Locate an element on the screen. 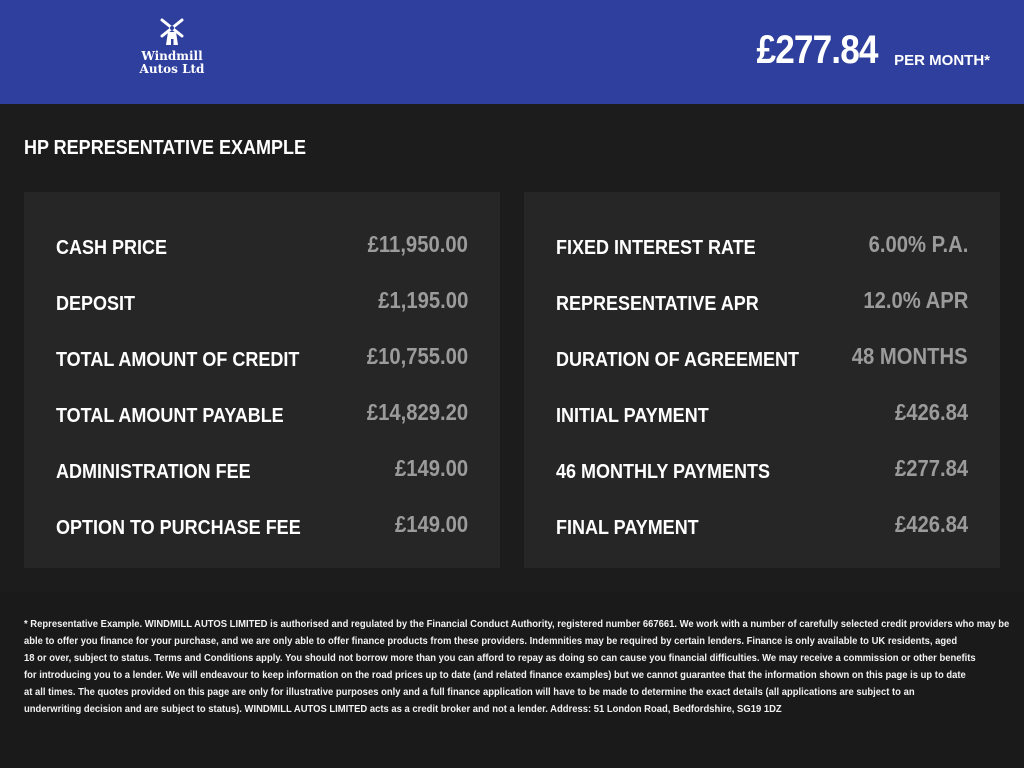 This screenshot has height=768, width=1024. row-label: REPRESENTATIVE APR is located at coordinates (657, 304).